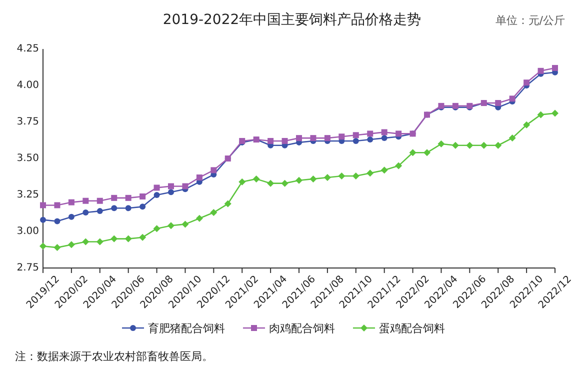 This screenshot has height=370, width=585. I want to click on y-tick-label: 3.75, so click(27, 122).